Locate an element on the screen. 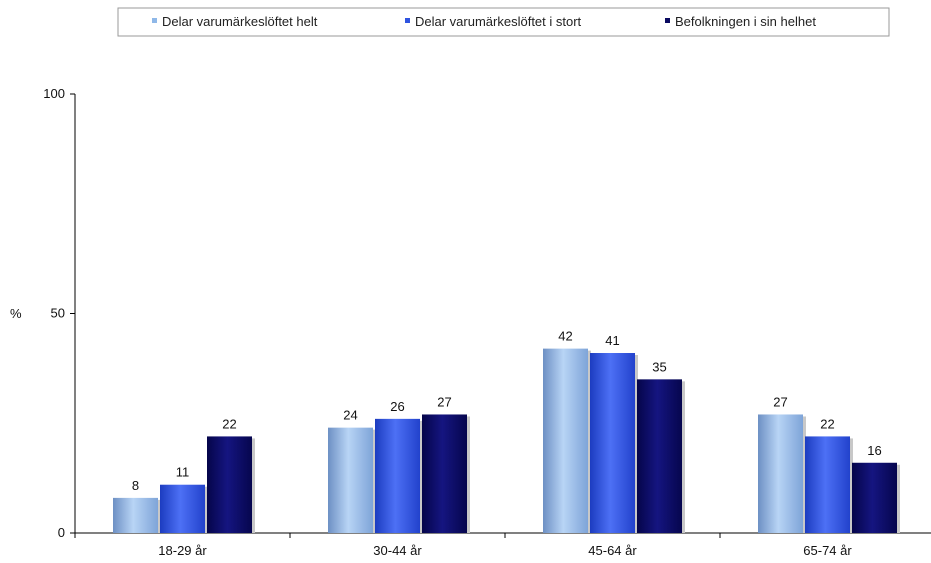 This screenshot has width=931, height=563. x-tick-label: 45-64 år is located at coordinates (612, 550).